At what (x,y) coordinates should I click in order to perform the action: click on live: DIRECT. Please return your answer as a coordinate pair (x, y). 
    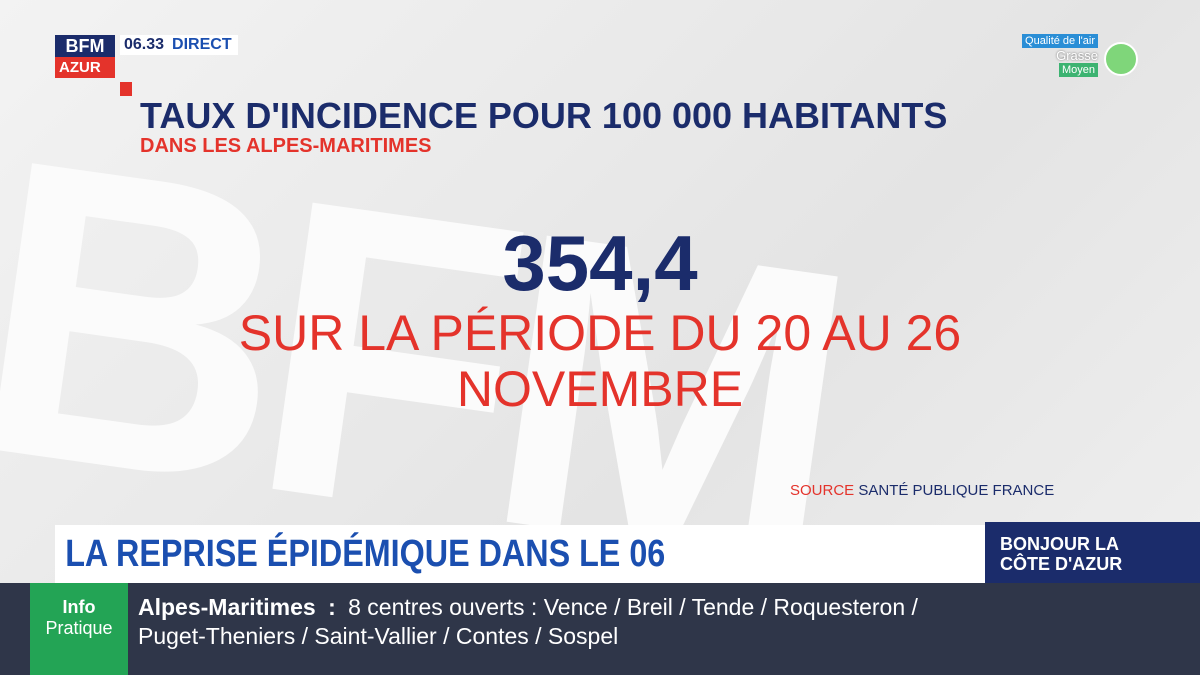
    Looking at the image, I should click on (202, 44).